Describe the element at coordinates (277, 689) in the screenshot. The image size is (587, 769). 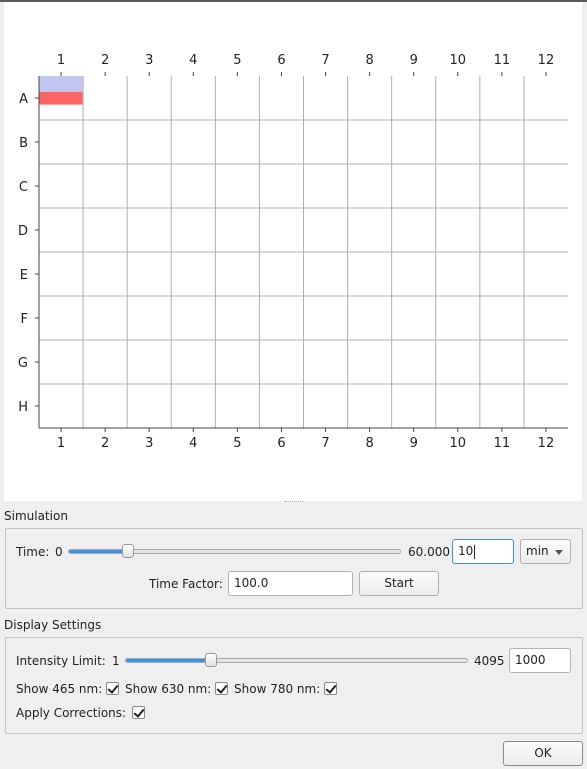
I see `show-780-label: Show 780 nm:` at that location.